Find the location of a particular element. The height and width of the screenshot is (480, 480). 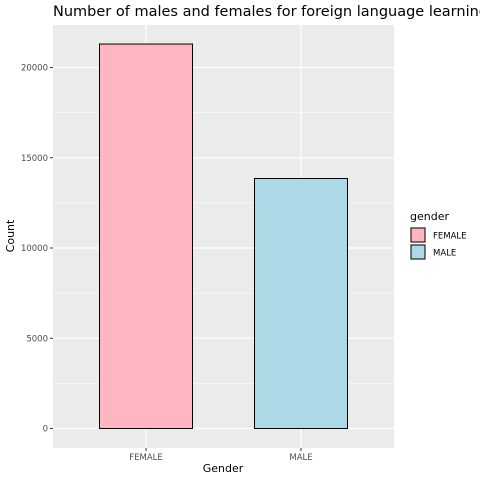

legend-swatch-female is located at coordinates (418, 235).